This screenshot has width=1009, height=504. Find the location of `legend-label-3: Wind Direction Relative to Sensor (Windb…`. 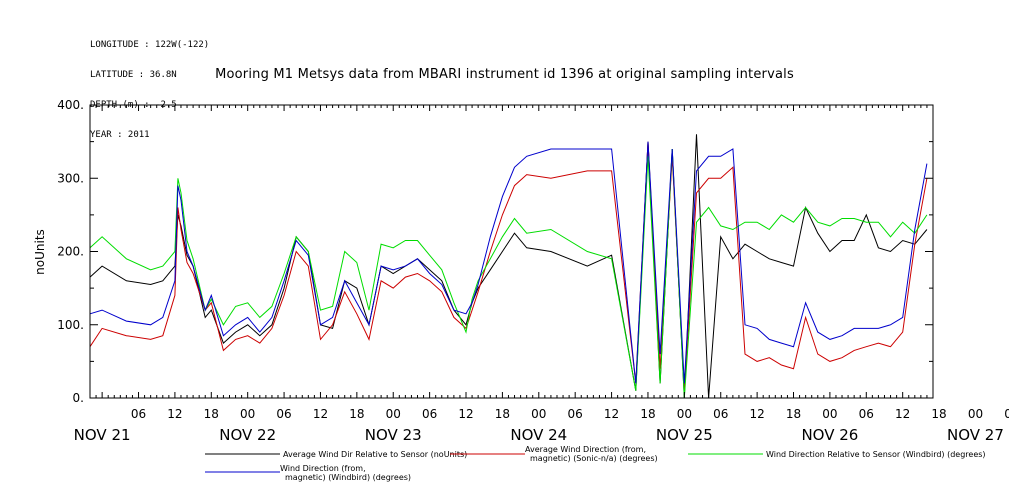

legend-label-3: Wind Direction Relative to Sensor (Windb… is located at coordinates (876, 454).